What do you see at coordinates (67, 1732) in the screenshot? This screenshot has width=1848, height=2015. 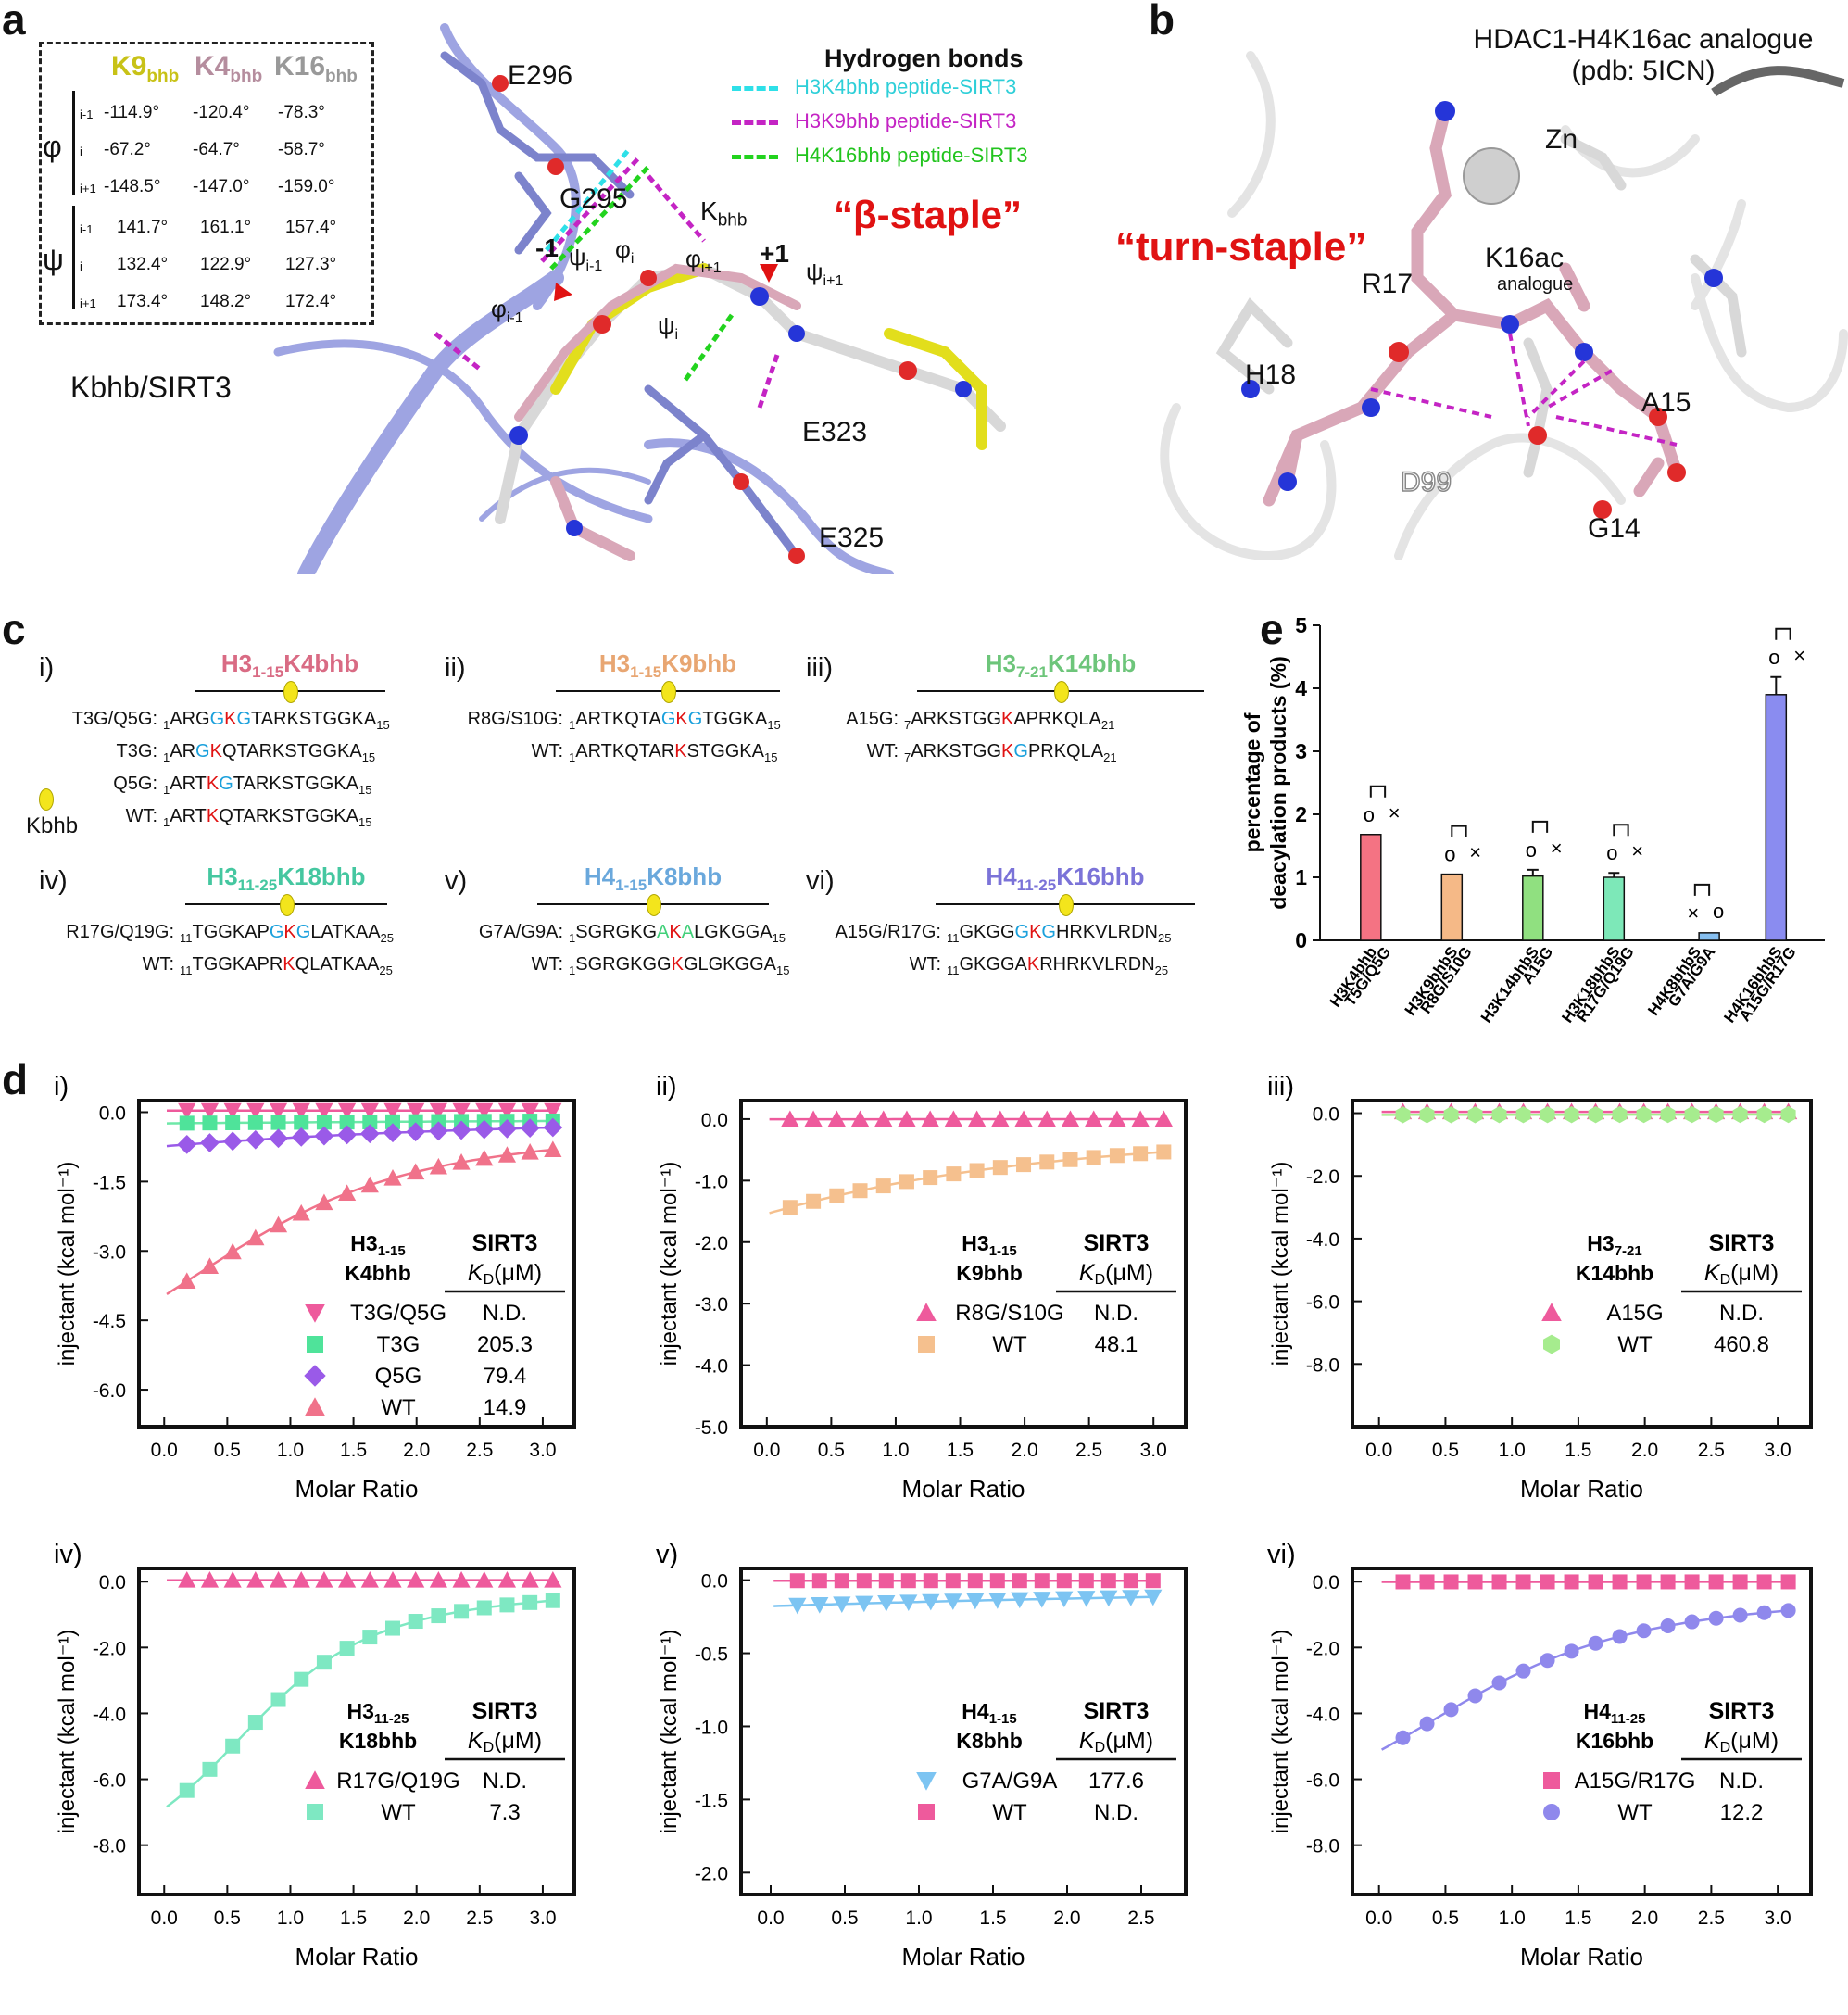 I see `y-axis-label: injectant (kcal mol⁻¹)` at bounding box center [67, 1732].